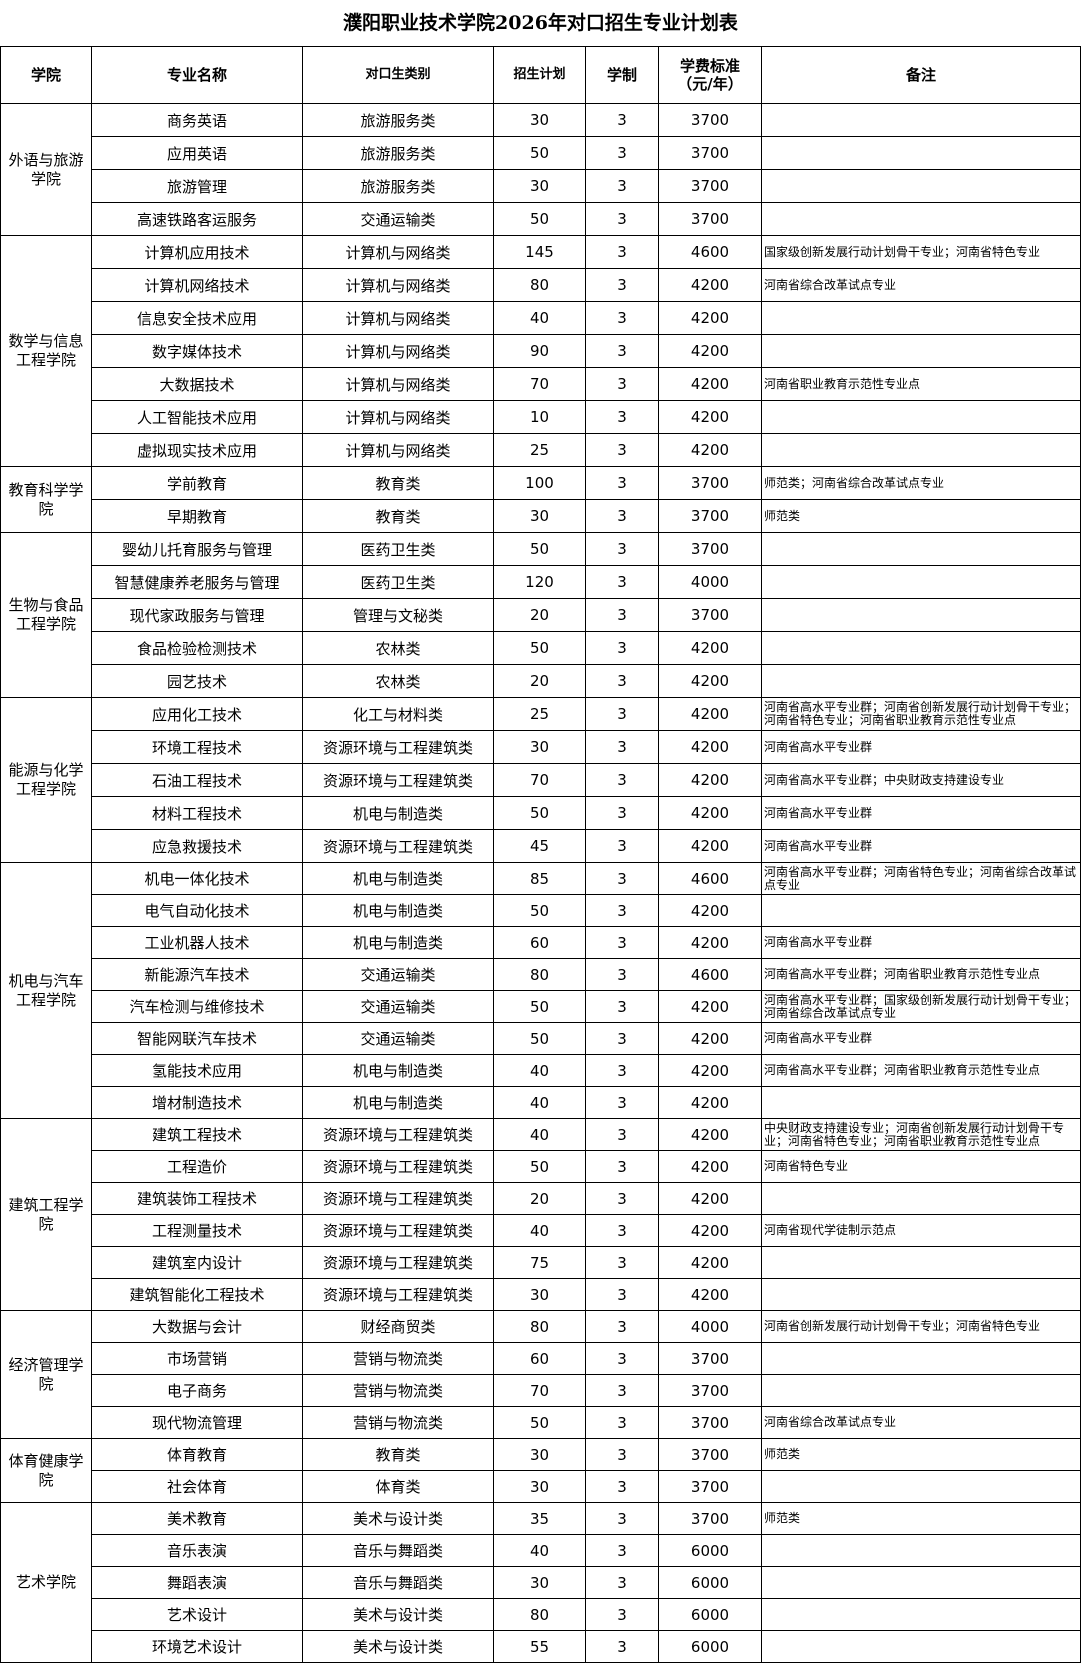 Image resolution: width=1081 pixels, height=1663 pixels. Describe the element at coordinates (539, 252) in the screenshot. I see `plan-count: 145` at that location.